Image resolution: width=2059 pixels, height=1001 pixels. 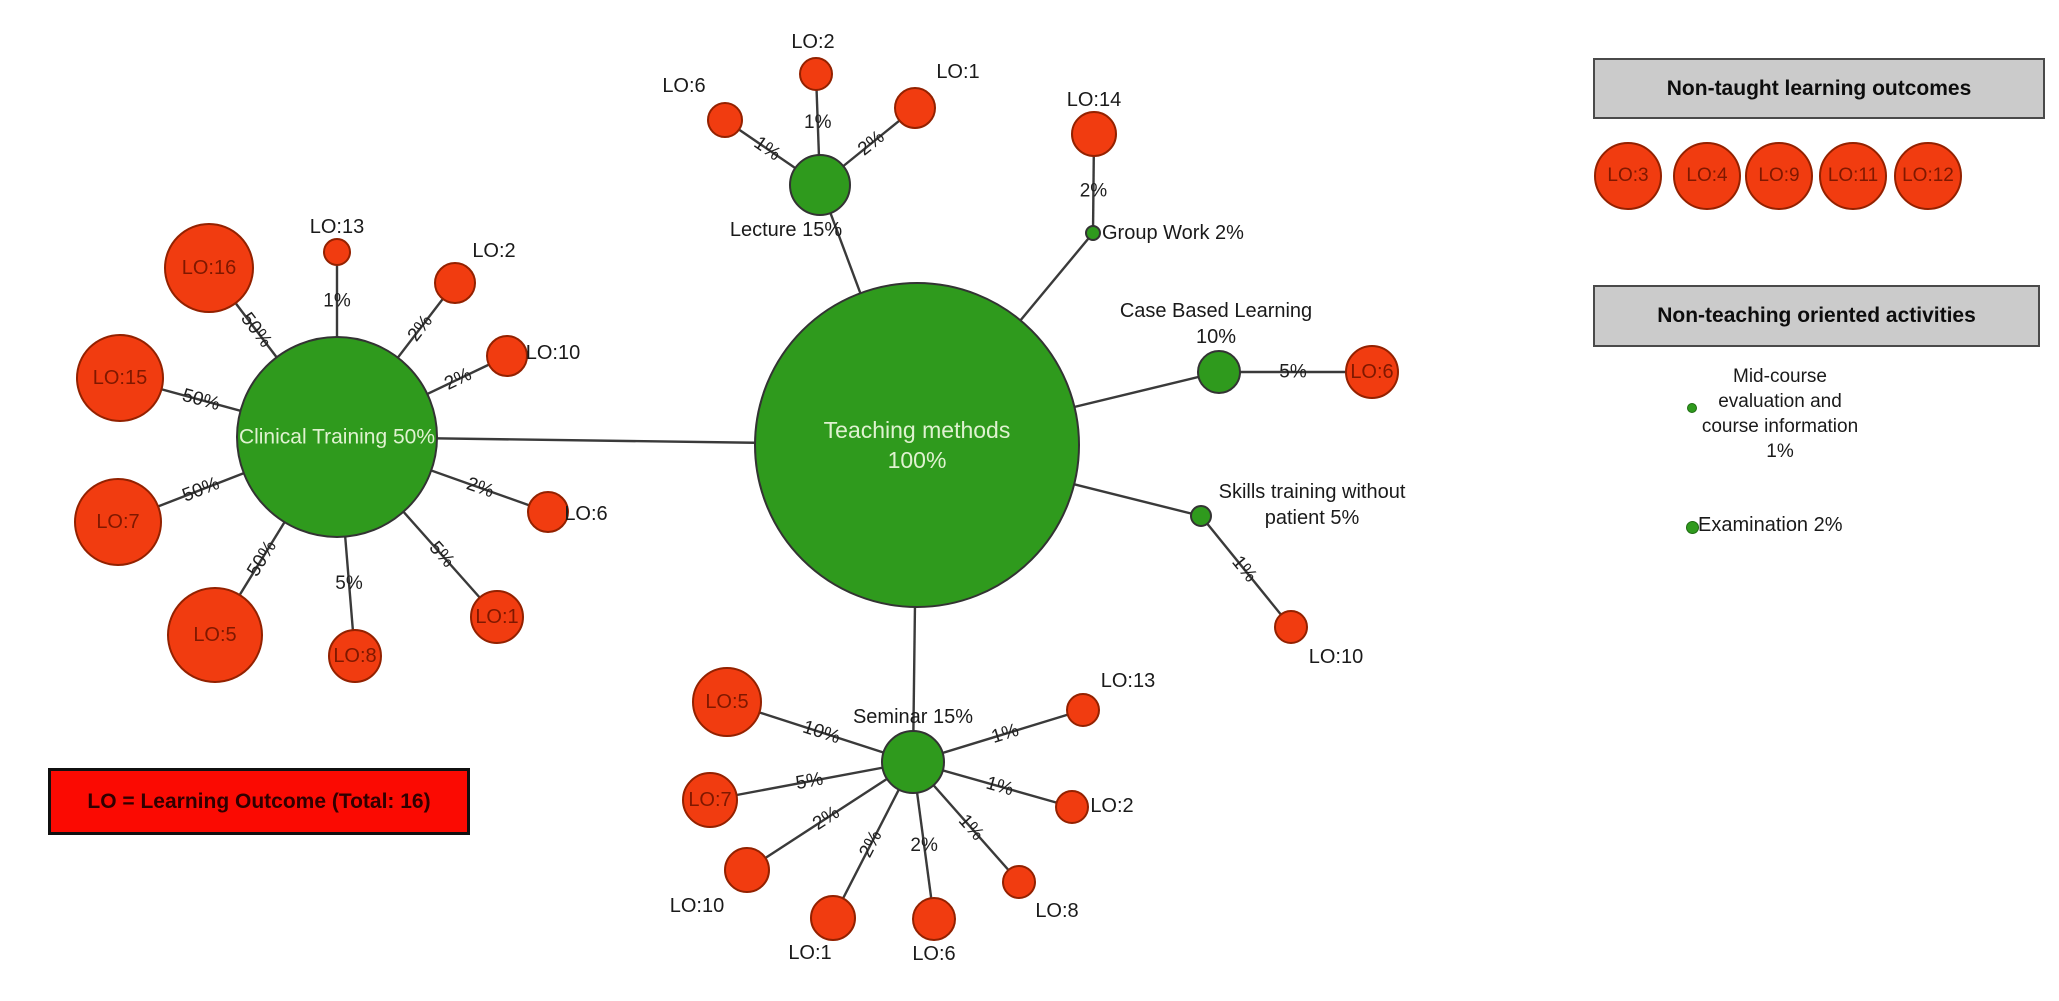 I want to click on non-taught-lo9-label: LO:9, so click(x=1779, y=175).